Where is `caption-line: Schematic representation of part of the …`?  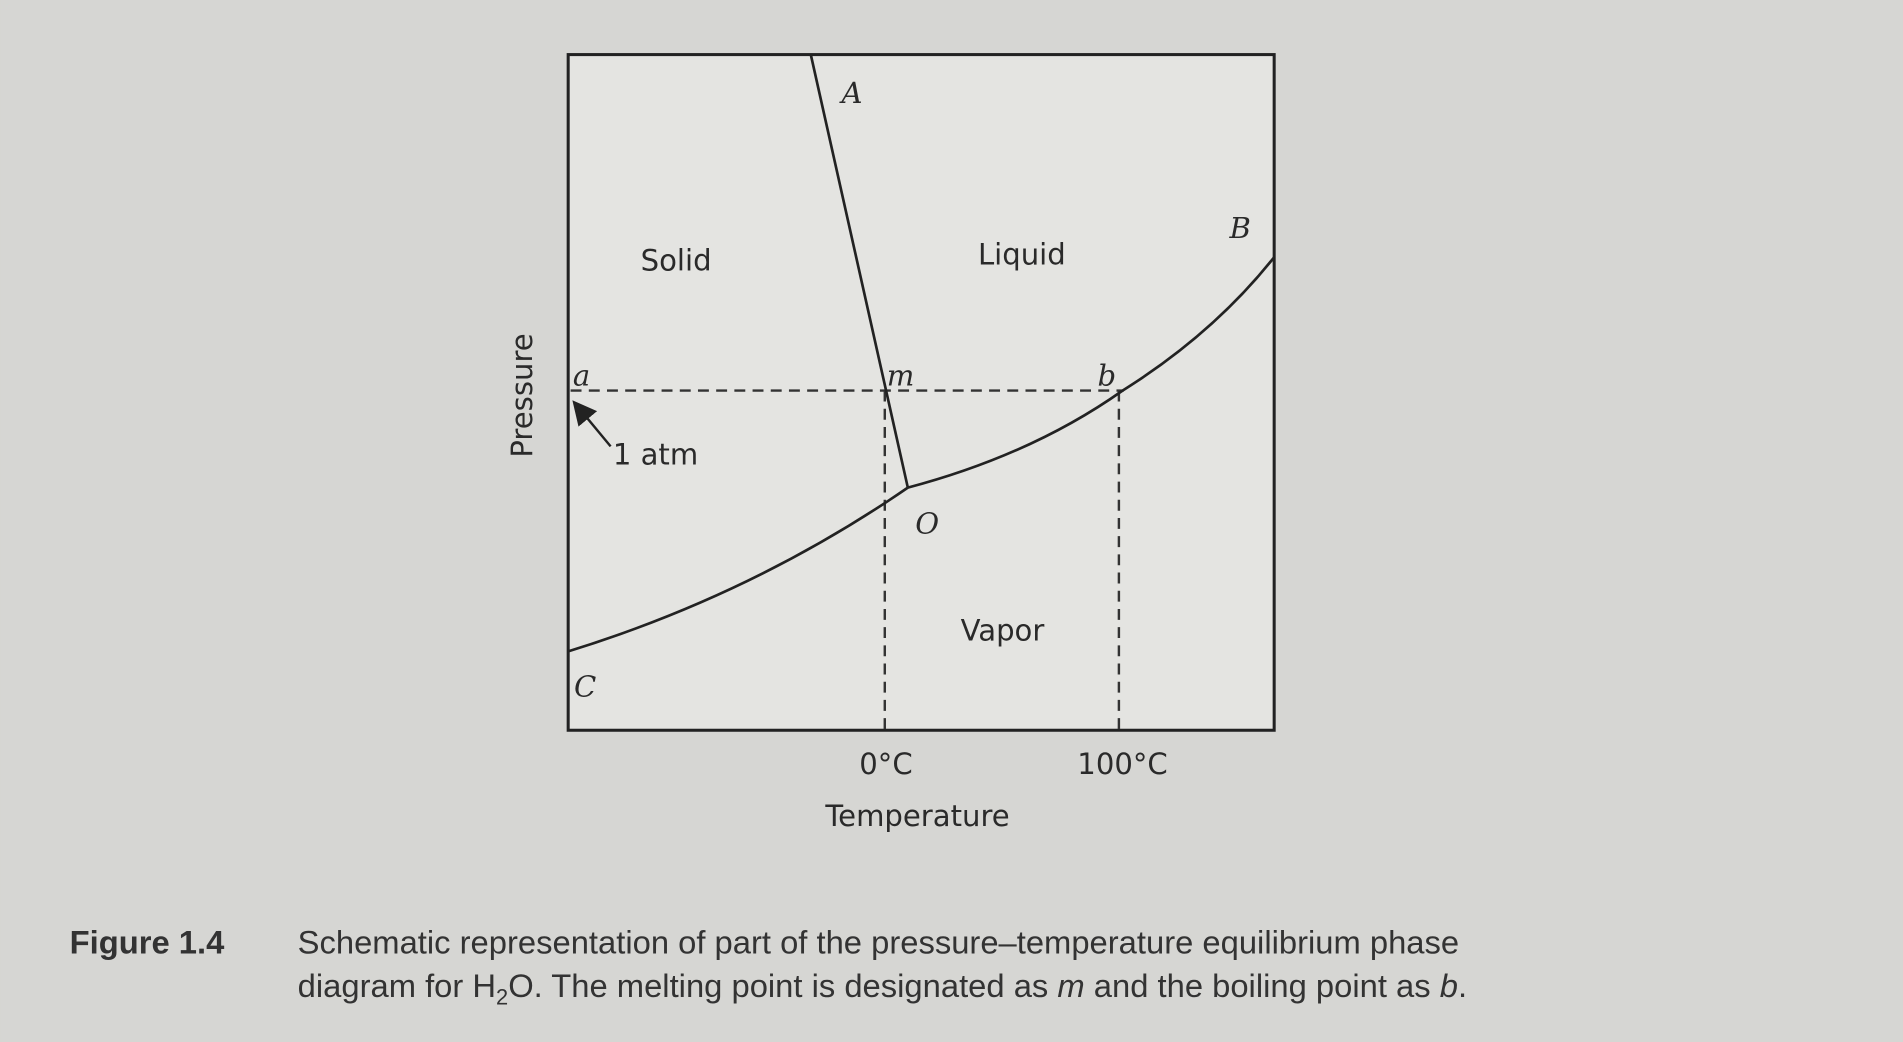
caption-line: Schematic representation of part of the … is located at coordinates (878, 941).